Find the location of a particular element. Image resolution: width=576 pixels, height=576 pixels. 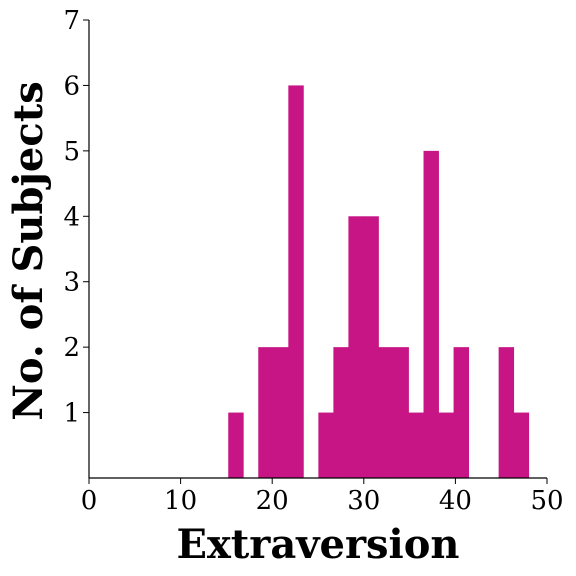

y-tick-label-2: 3 is located at coordinates (71, 283).